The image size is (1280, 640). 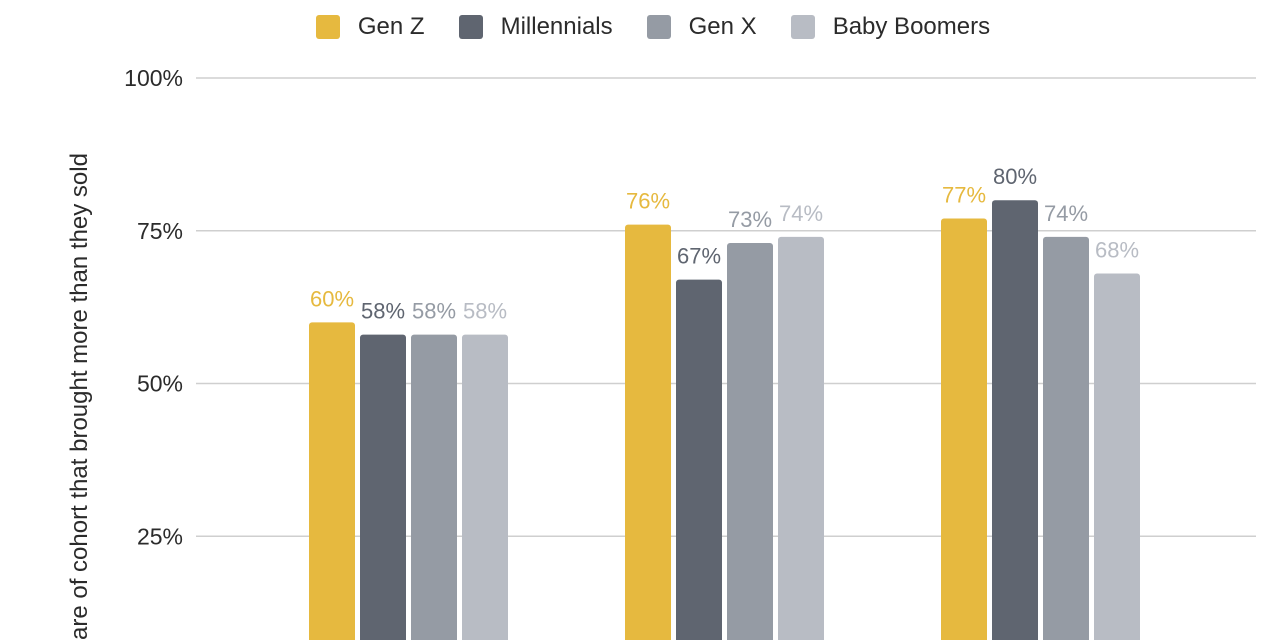 What do you see at coordinates (1117, 250) in the screenshot?
I see `data-label: 68%` at bounding box center [1117, 250].